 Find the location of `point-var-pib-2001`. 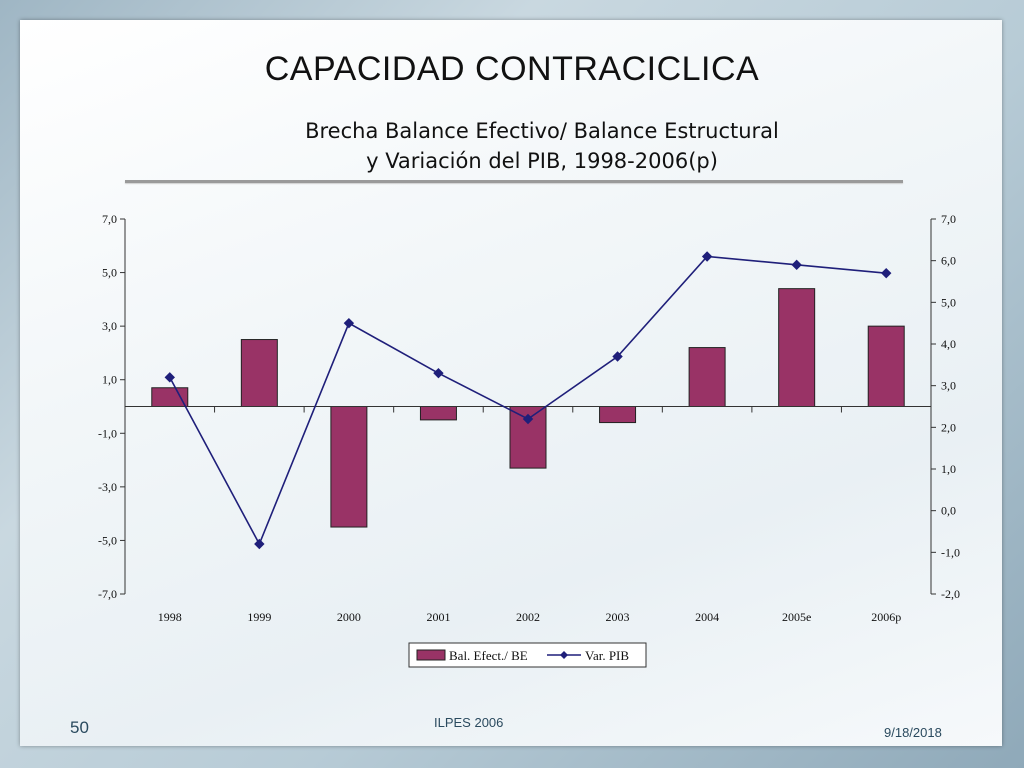

point-var-pib-2001 is located at coordinates (438, 373).